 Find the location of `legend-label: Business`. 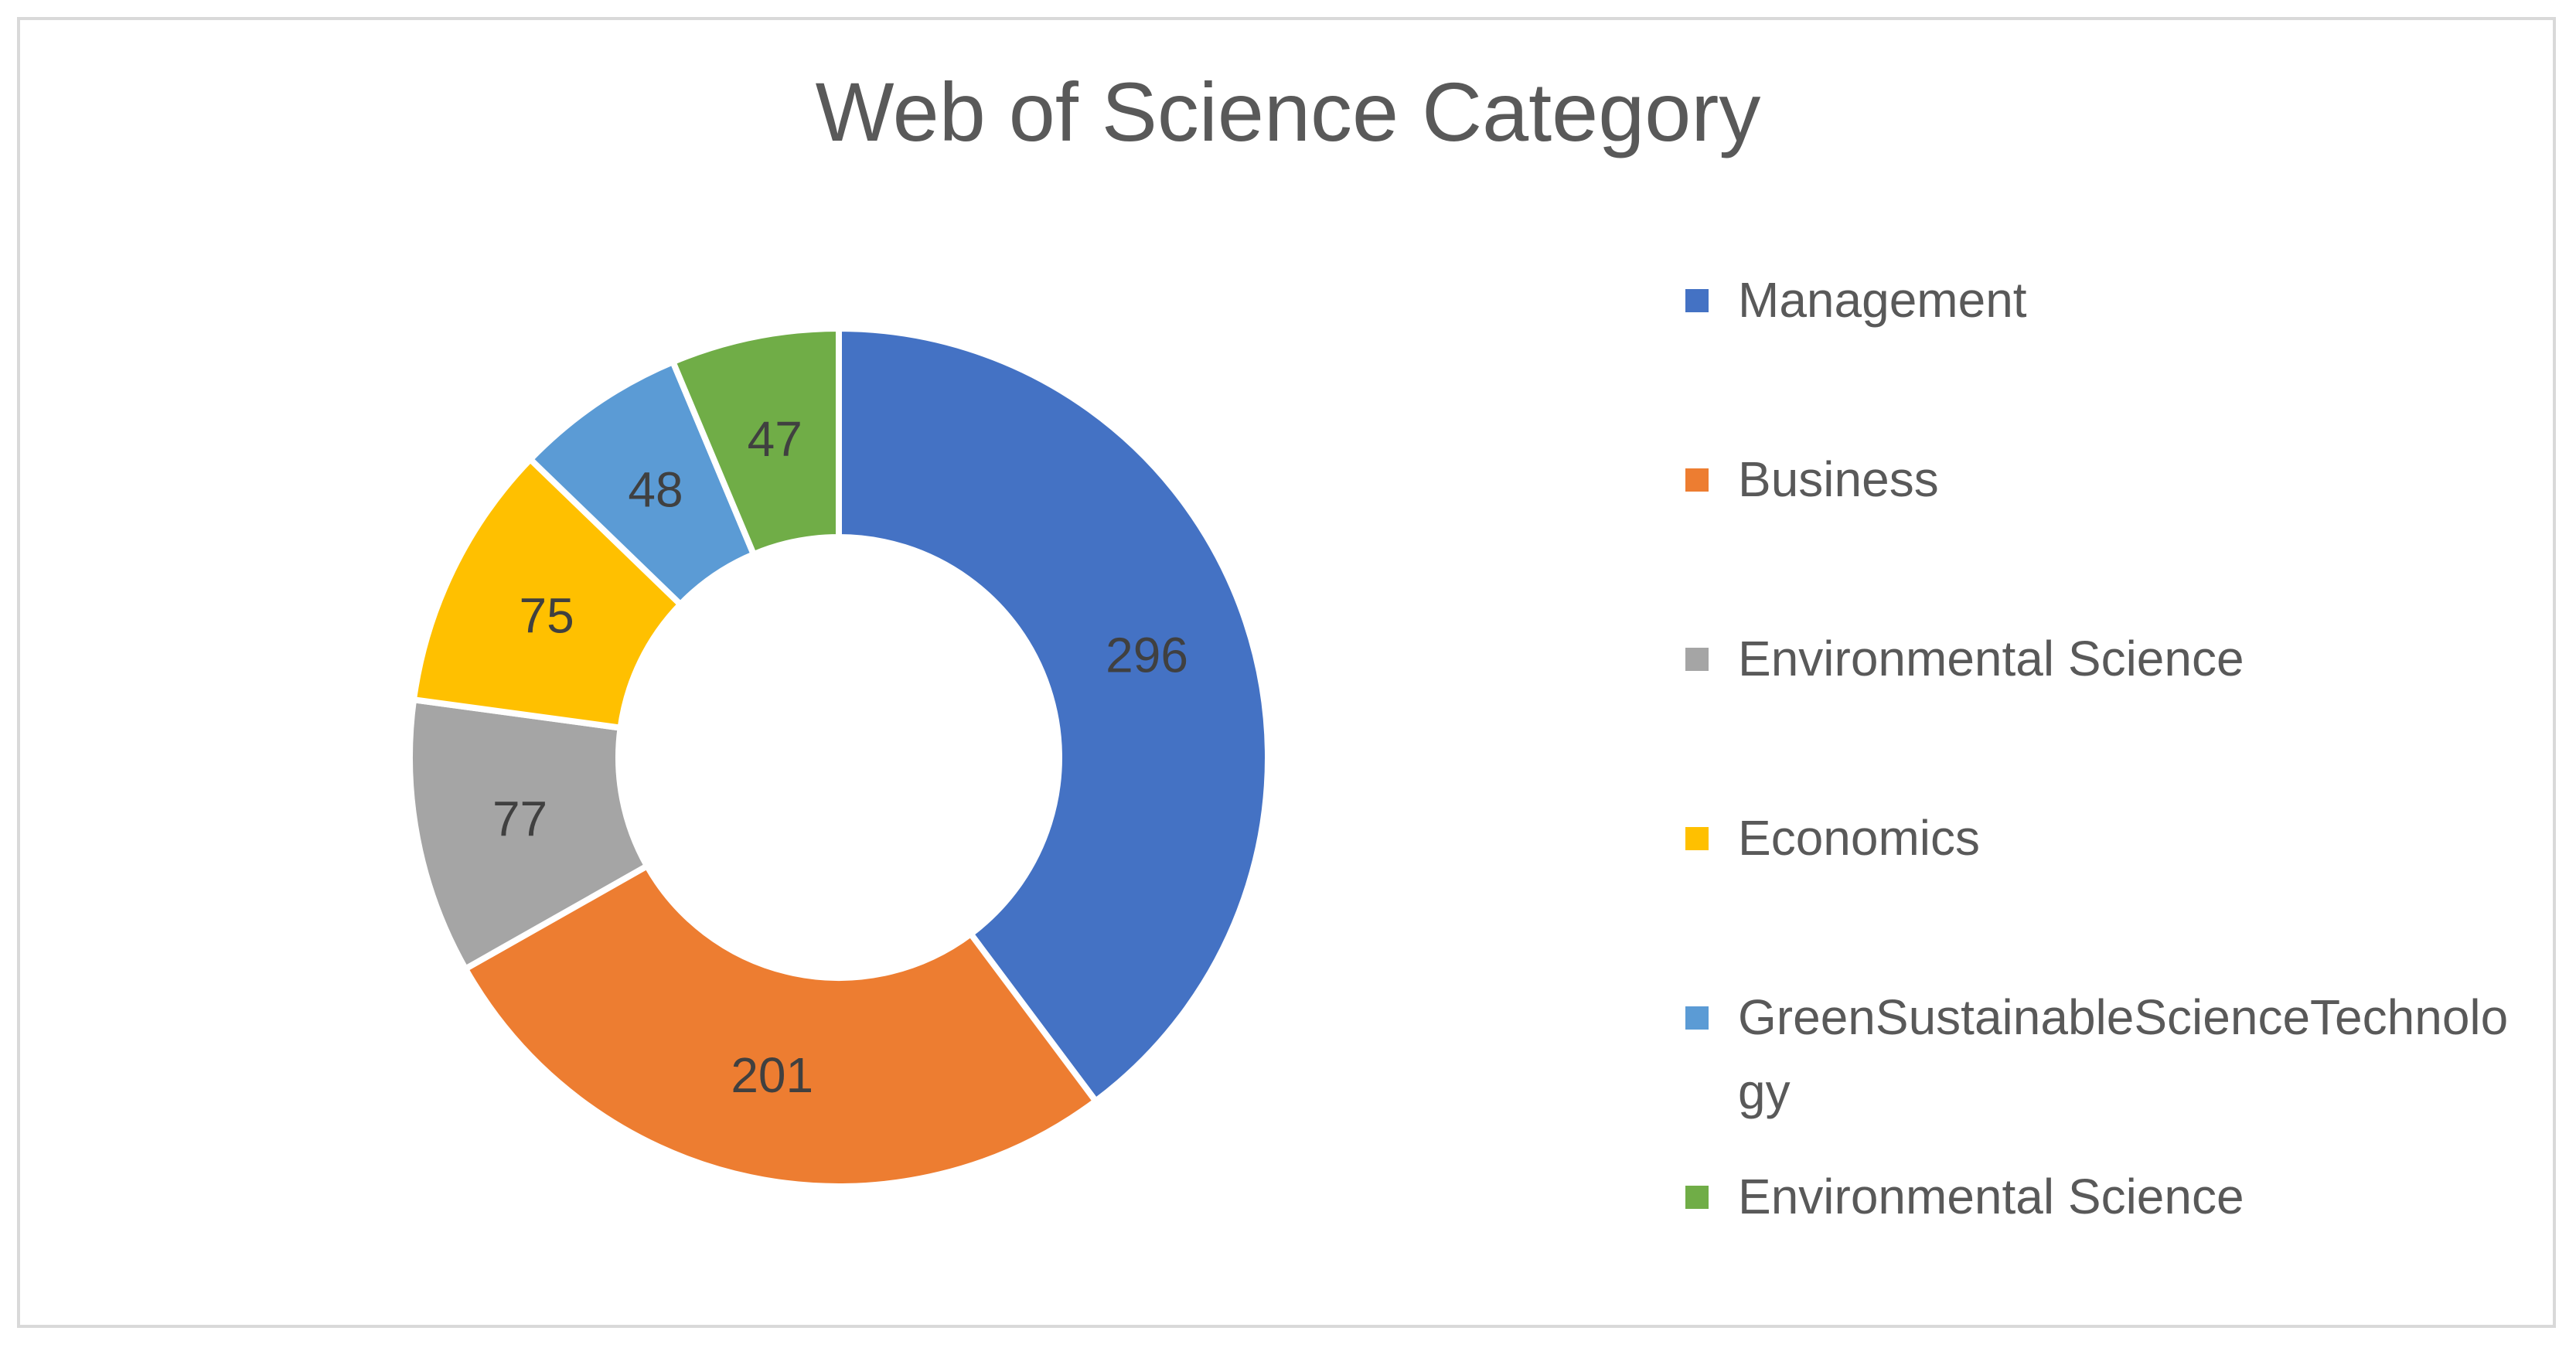

legend-label: Business is located at coordinates (1838, 479).